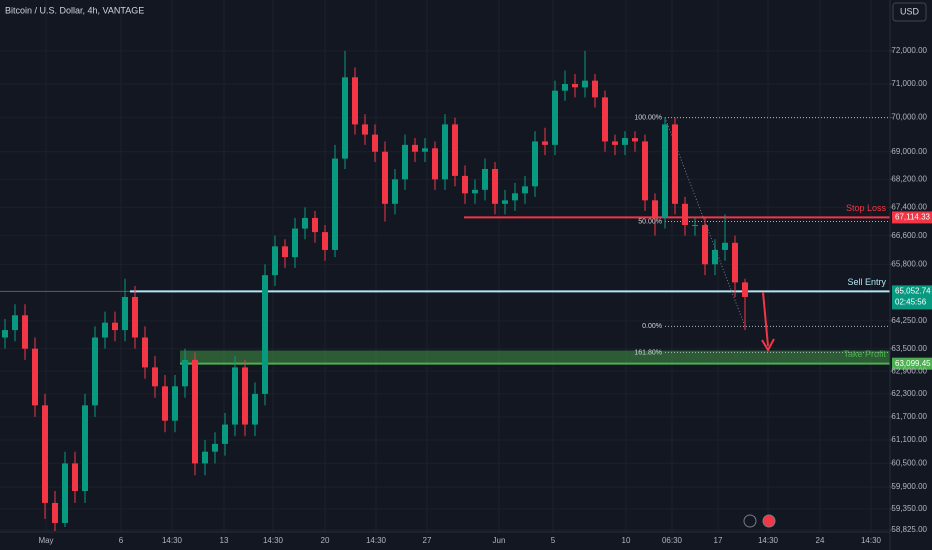 This screenshot has height=550, width=932. Describe the element at coordinates (553, 540) in the screenshot. I see `x-tick-label: 5` at that location.